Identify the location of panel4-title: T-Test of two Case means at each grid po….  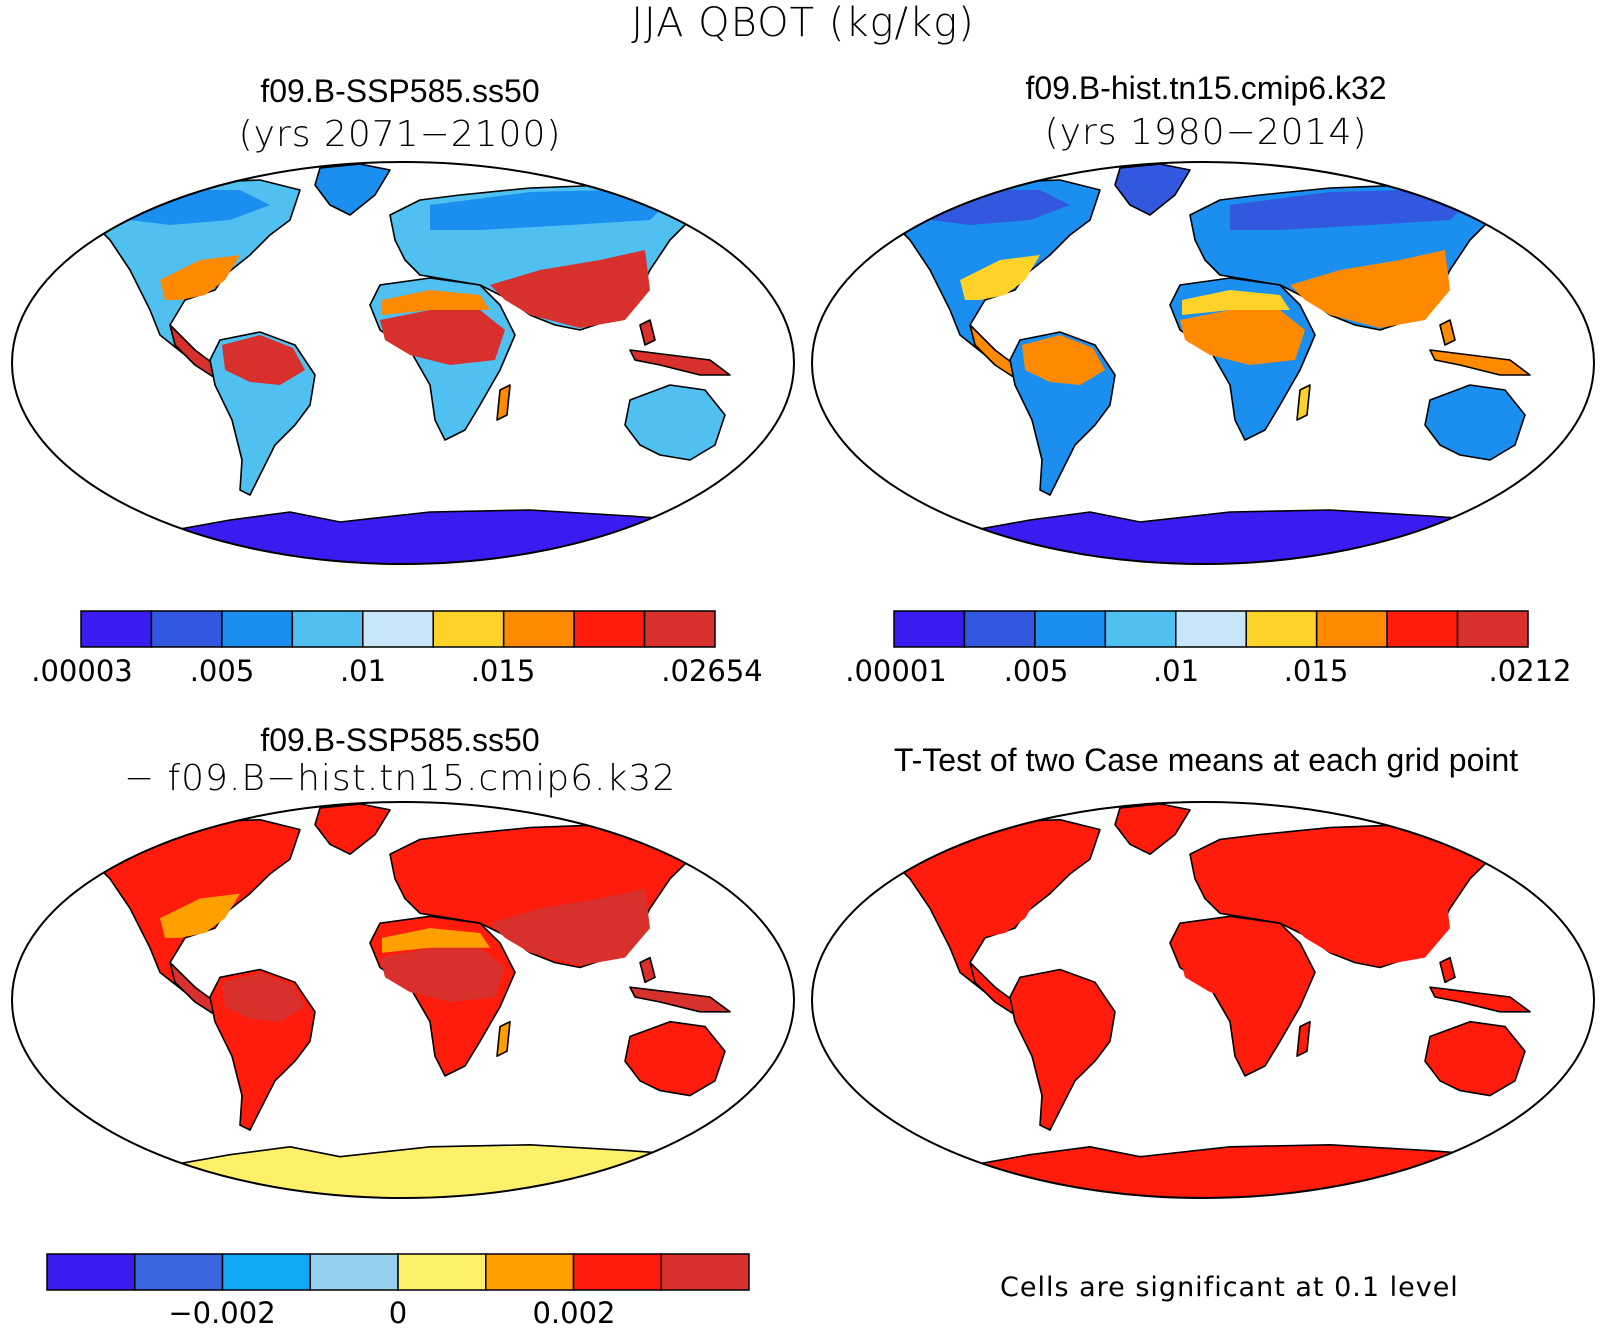
(1206, 760).